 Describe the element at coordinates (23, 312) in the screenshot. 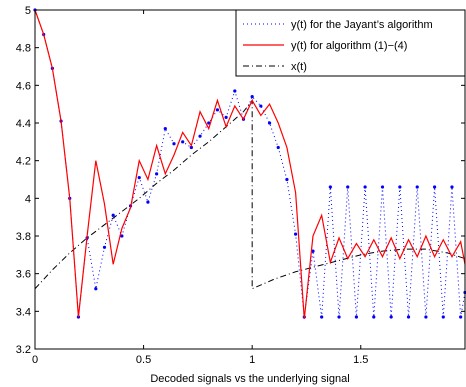

I see `y-tick-label: 3.4` at that location.